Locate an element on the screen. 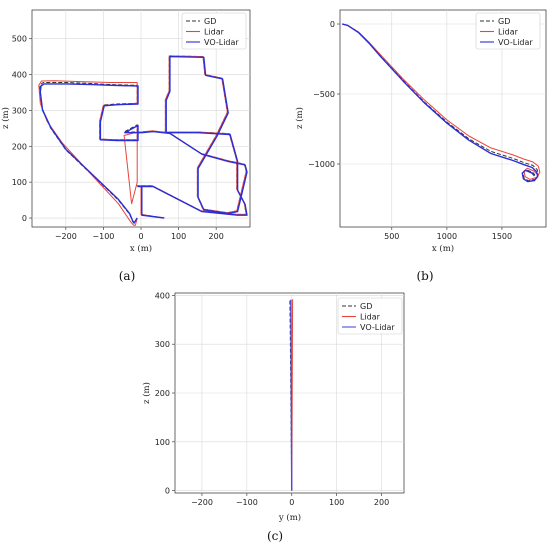 This screenshot has width=550, height=545. panel-label-b: (b) is located at coordinates (424, 276).